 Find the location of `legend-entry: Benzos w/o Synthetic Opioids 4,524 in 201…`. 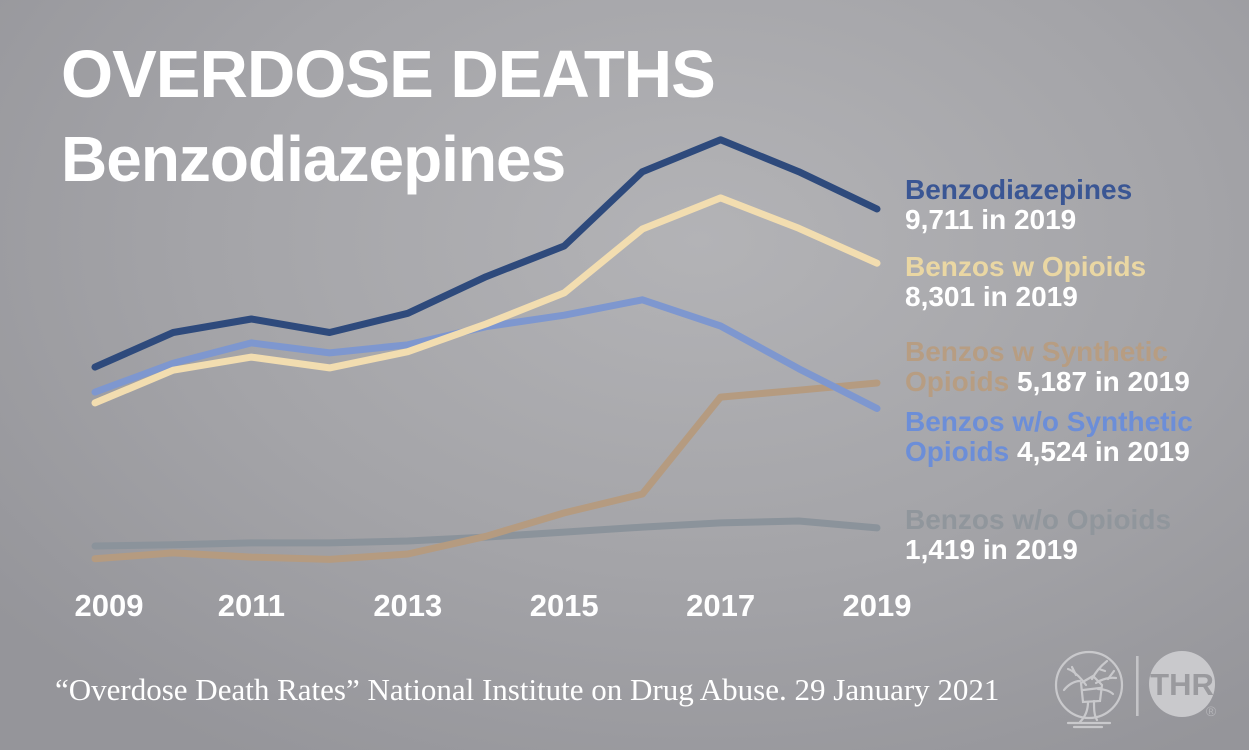

legend-entry: Benzos w/o Synthetic Opioids 4,524 in 201… is located at coordinates (1070, 437).